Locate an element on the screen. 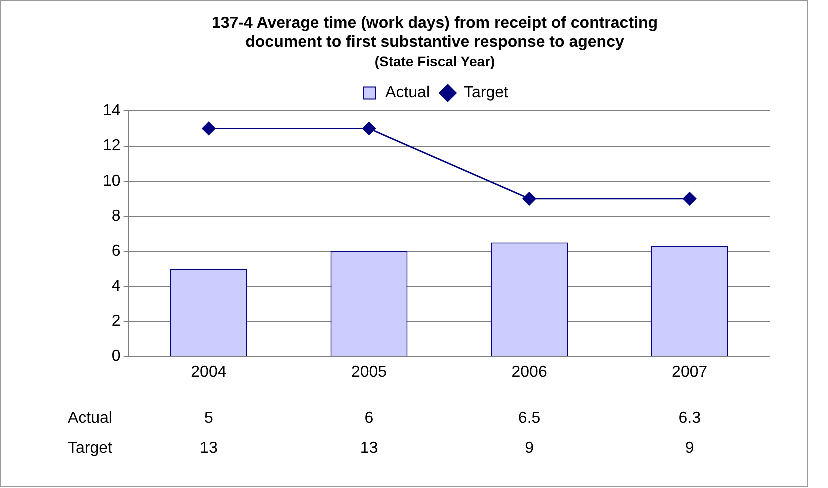 The height and width of the screenshot is (488, 828). y-tick-label: 2 is located at coordinates (116, 321).